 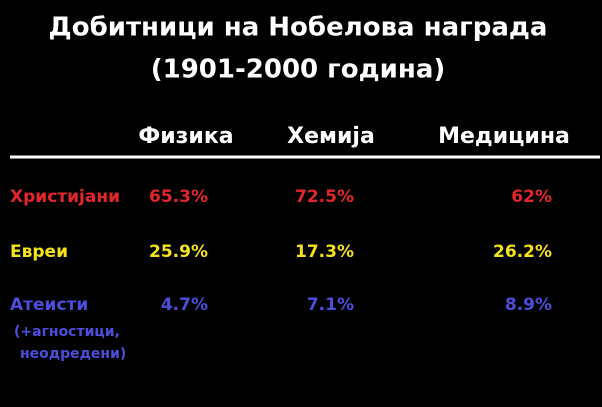 What do you see at coordinates (178, 252) in the screenshot?
I see `cell-value: 25.9%` at bounding box center [178, 252].